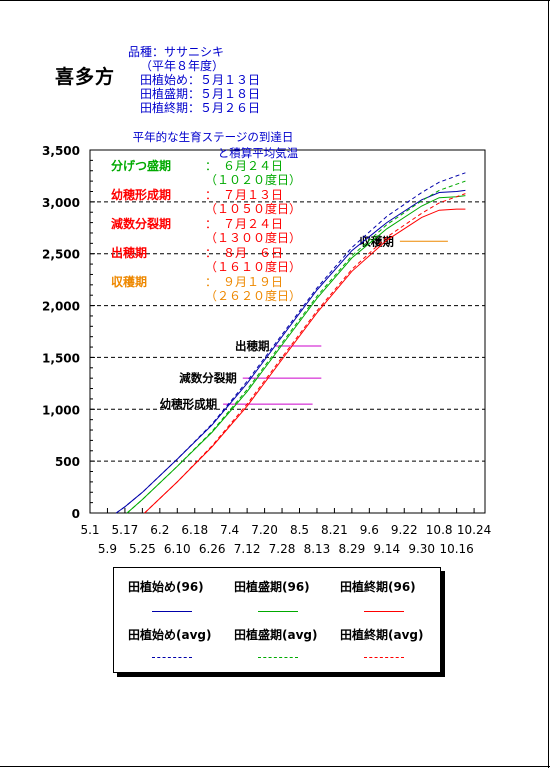  Describe the element at coordinates (276, 635) in the screenshot. I see `legend-label: 田植盛期(avg)` at that location.